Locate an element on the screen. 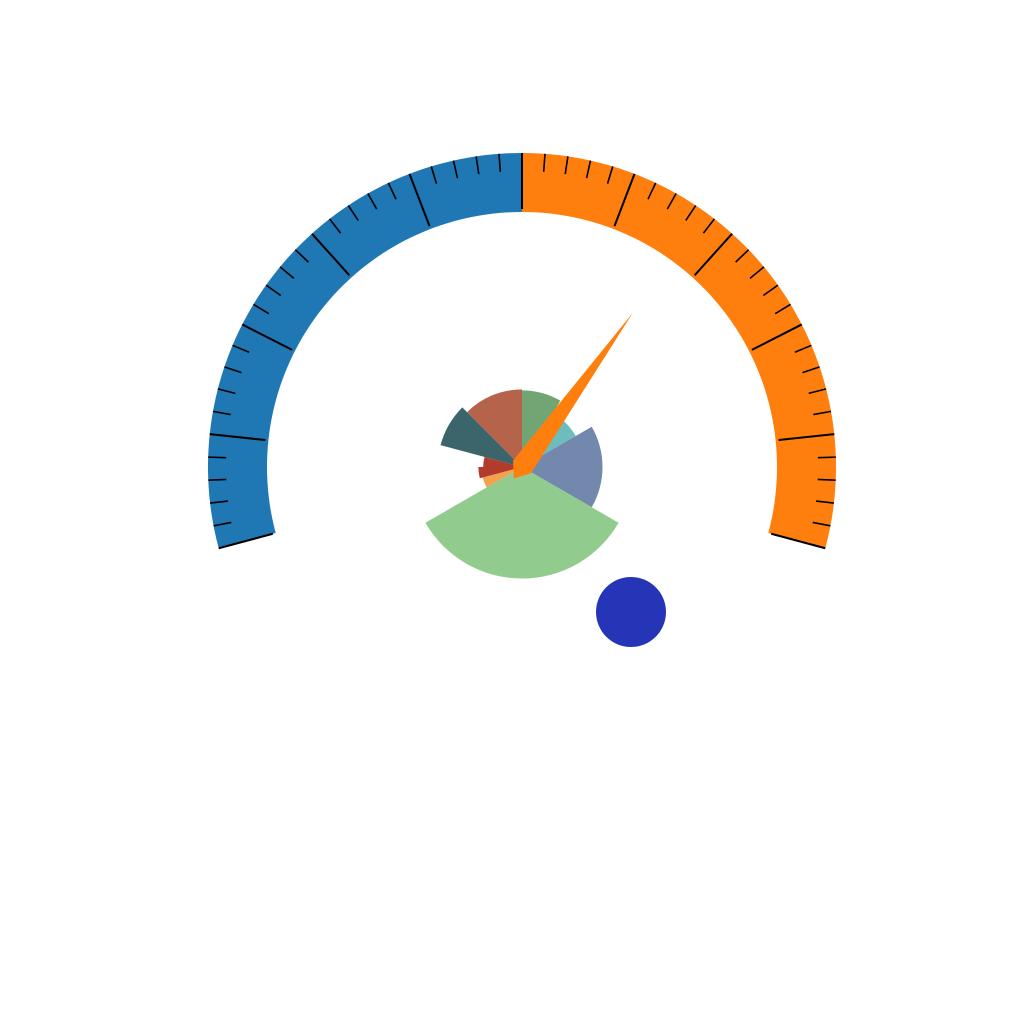  gauge-needle-group is located at coordinates (573, 395).